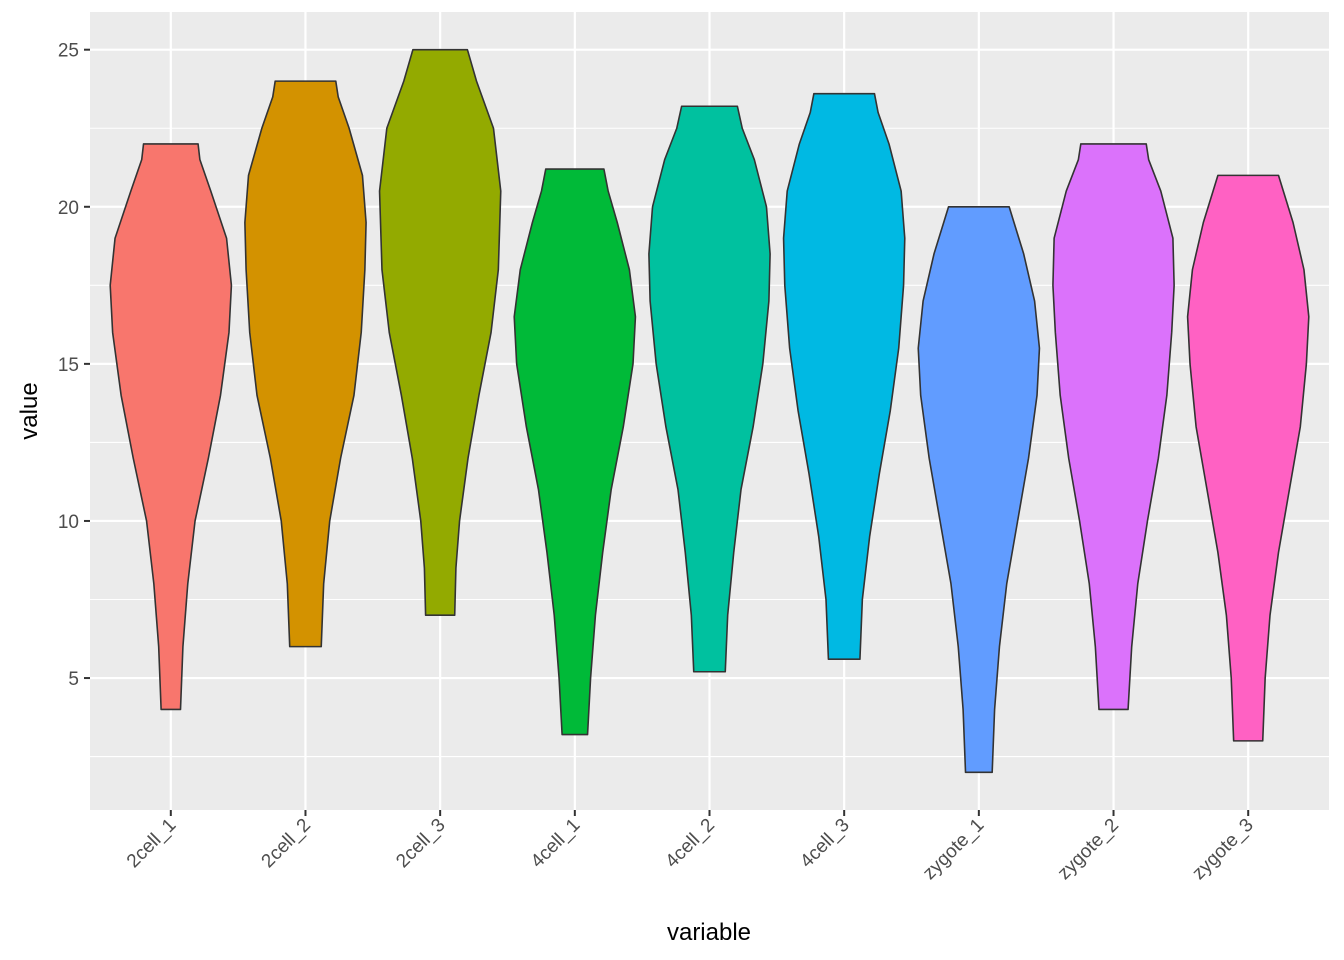 Image resolution: width=1344 pixels, height=960 pixels. Describe the element at coordinates (709, 932) in the screenshot. I see `x-axis-title: variable` at that location.